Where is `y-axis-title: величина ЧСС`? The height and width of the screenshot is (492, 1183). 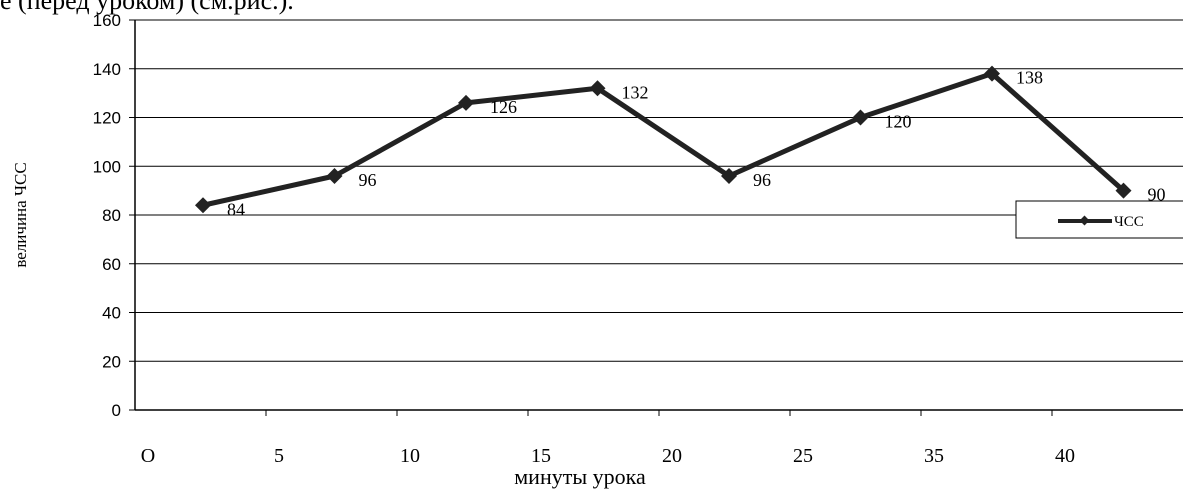 y-axis-title: величина ЧСС is located at coordinates (20, 214).